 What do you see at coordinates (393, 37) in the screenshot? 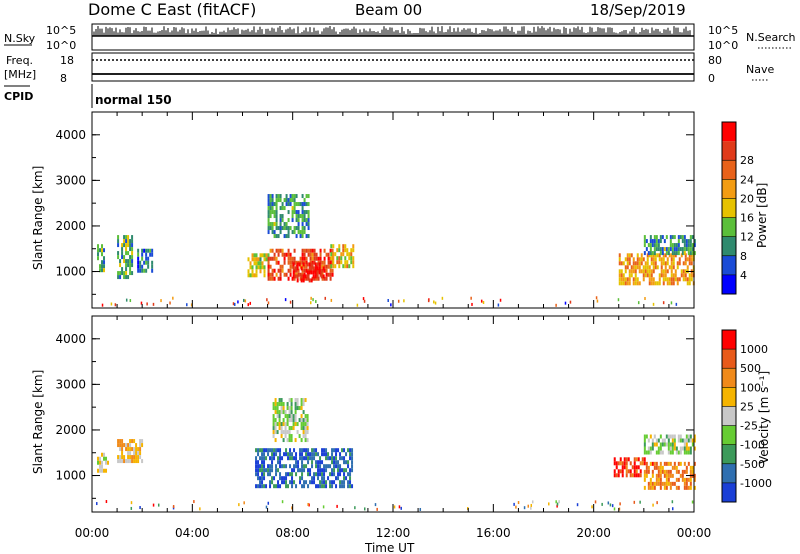
I see `nsky-panel` at bounding box center [393, 37].